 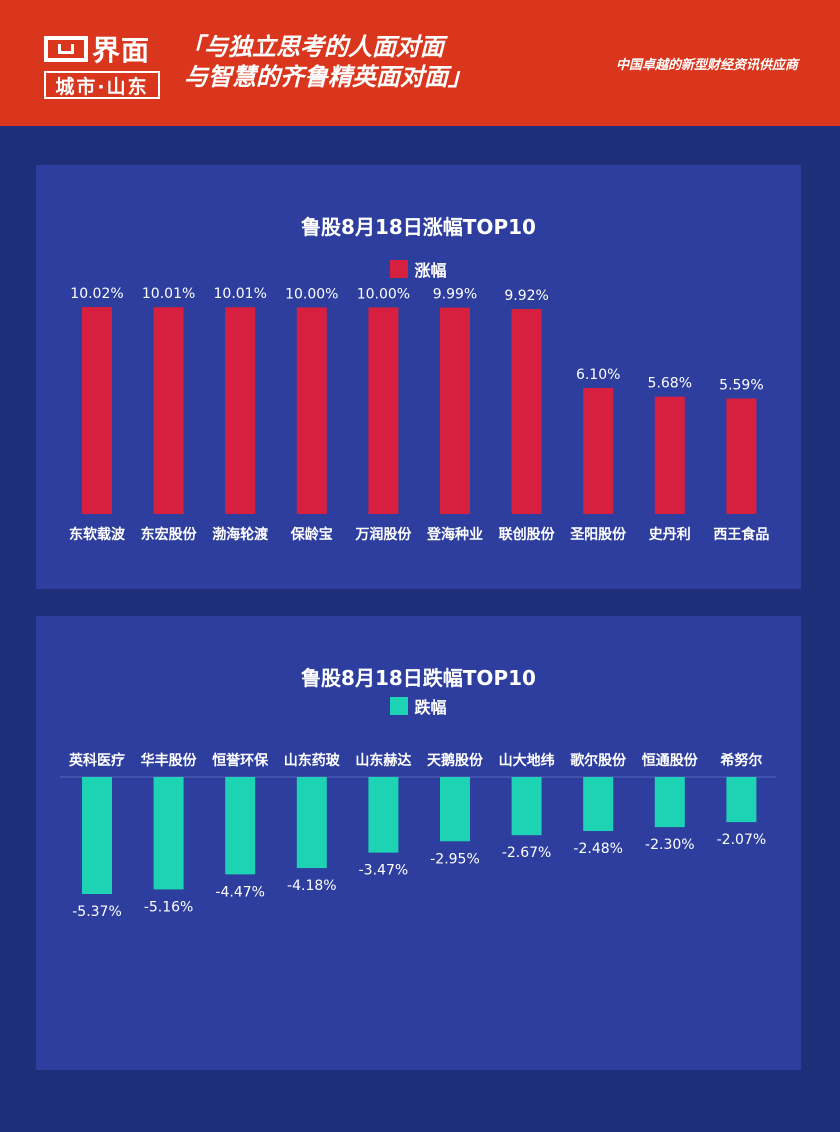 What do you see at coordinates (455, 760) in the screenshot?
I see `loss-category-label: 天鹅股份` at bounding box center [455, 760].